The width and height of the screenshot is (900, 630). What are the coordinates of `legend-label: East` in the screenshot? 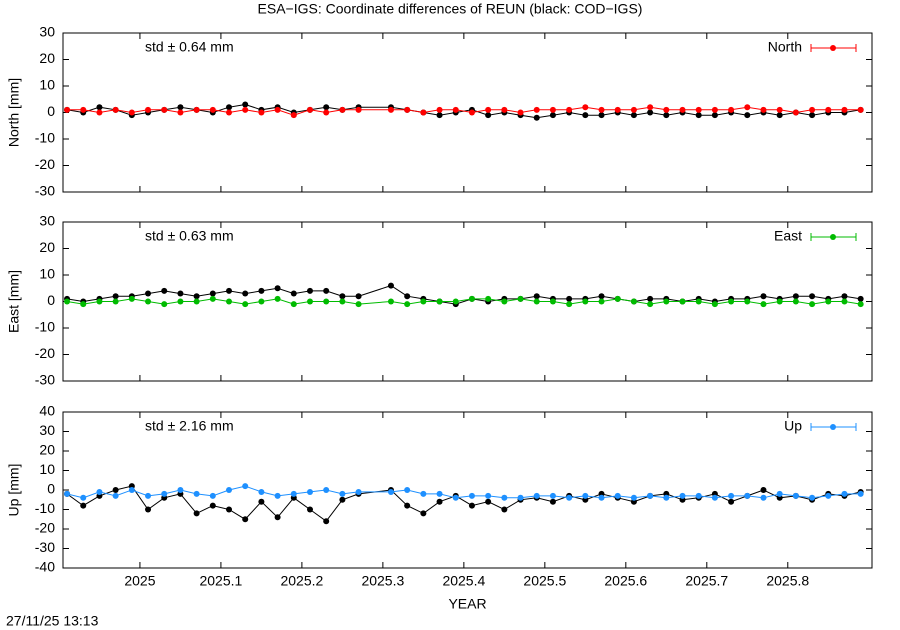 It's located at (788, 236).